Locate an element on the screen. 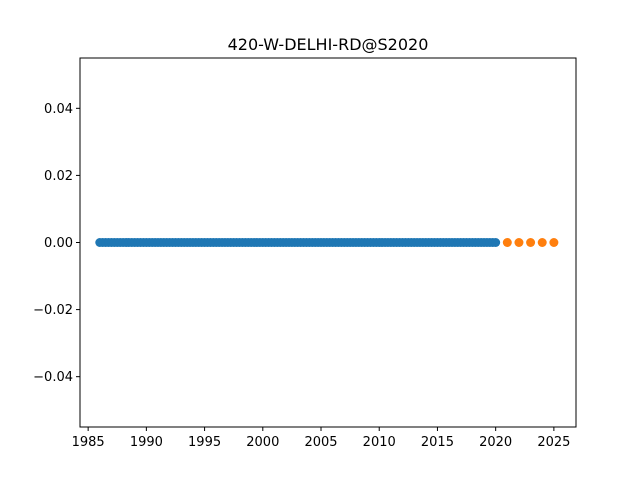 Image resolution: width=640 pixels, height=480 pixels. y-tick-label: 0.00 is located at coordinates (58, 243).